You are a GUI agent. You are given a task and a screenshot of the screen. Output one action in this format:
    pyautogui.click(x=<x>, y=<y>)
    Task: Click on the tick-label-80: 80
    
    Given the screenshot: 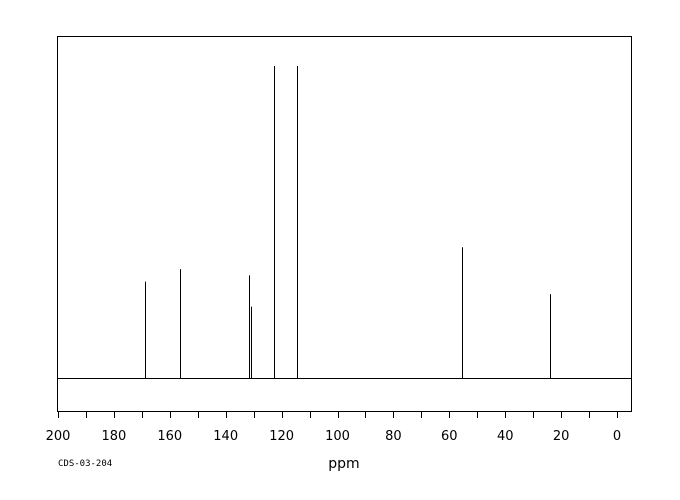 What is the action you would take?
    pyautogui.click(x=393, y=436)
    